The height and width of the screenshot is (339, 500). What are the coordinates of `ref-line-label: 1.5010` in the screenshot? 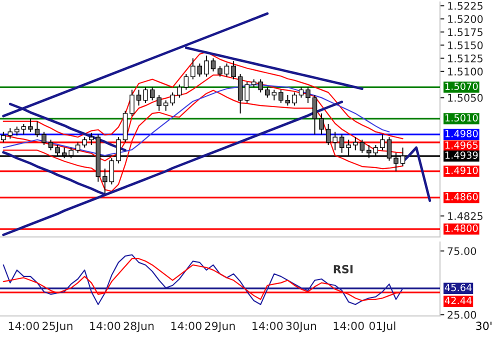 It's located at (461, 118).